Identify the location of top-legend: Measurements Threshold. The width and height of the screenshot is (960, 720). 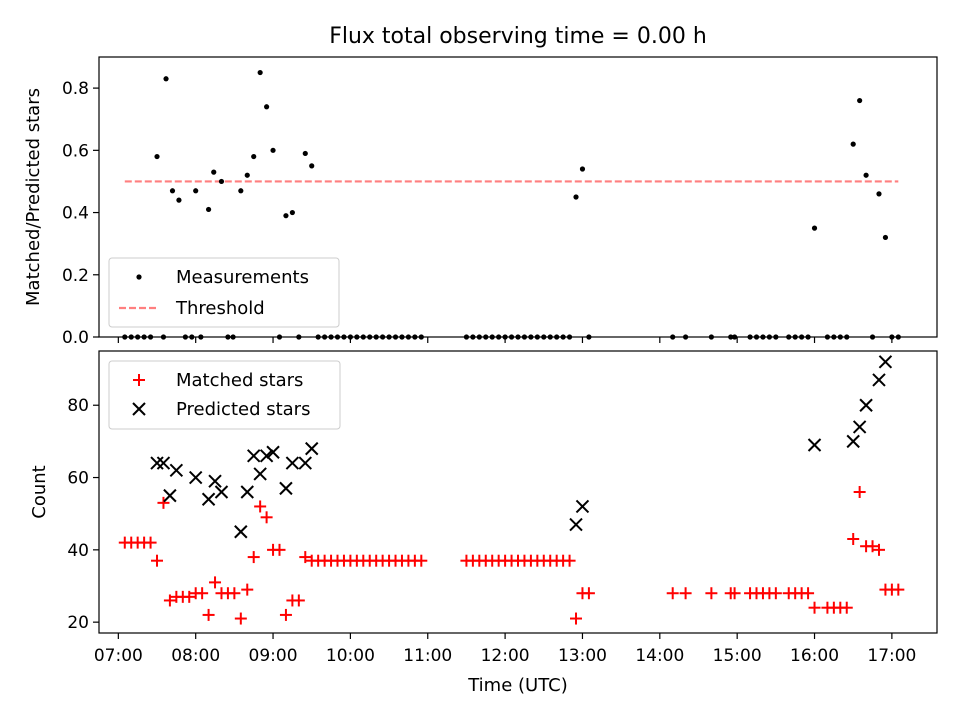
(224, 292).